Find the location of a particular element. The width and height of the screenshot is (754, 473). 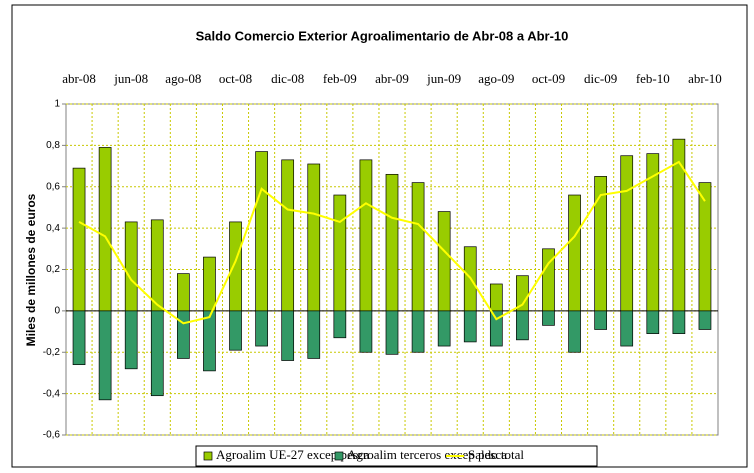

y-tick-label: 0,4 is located at coordinates (53, 228).